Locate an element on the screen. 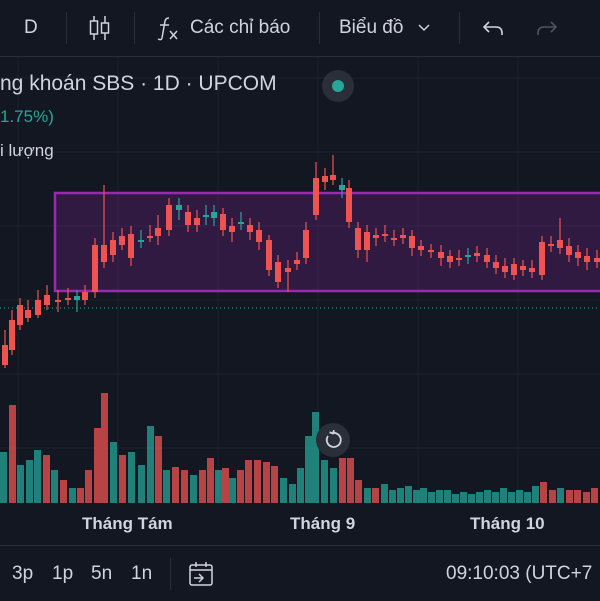 Image resolution: width=600 pixels, height=601 pixels. undo-button is located at coordinates (493, 28).